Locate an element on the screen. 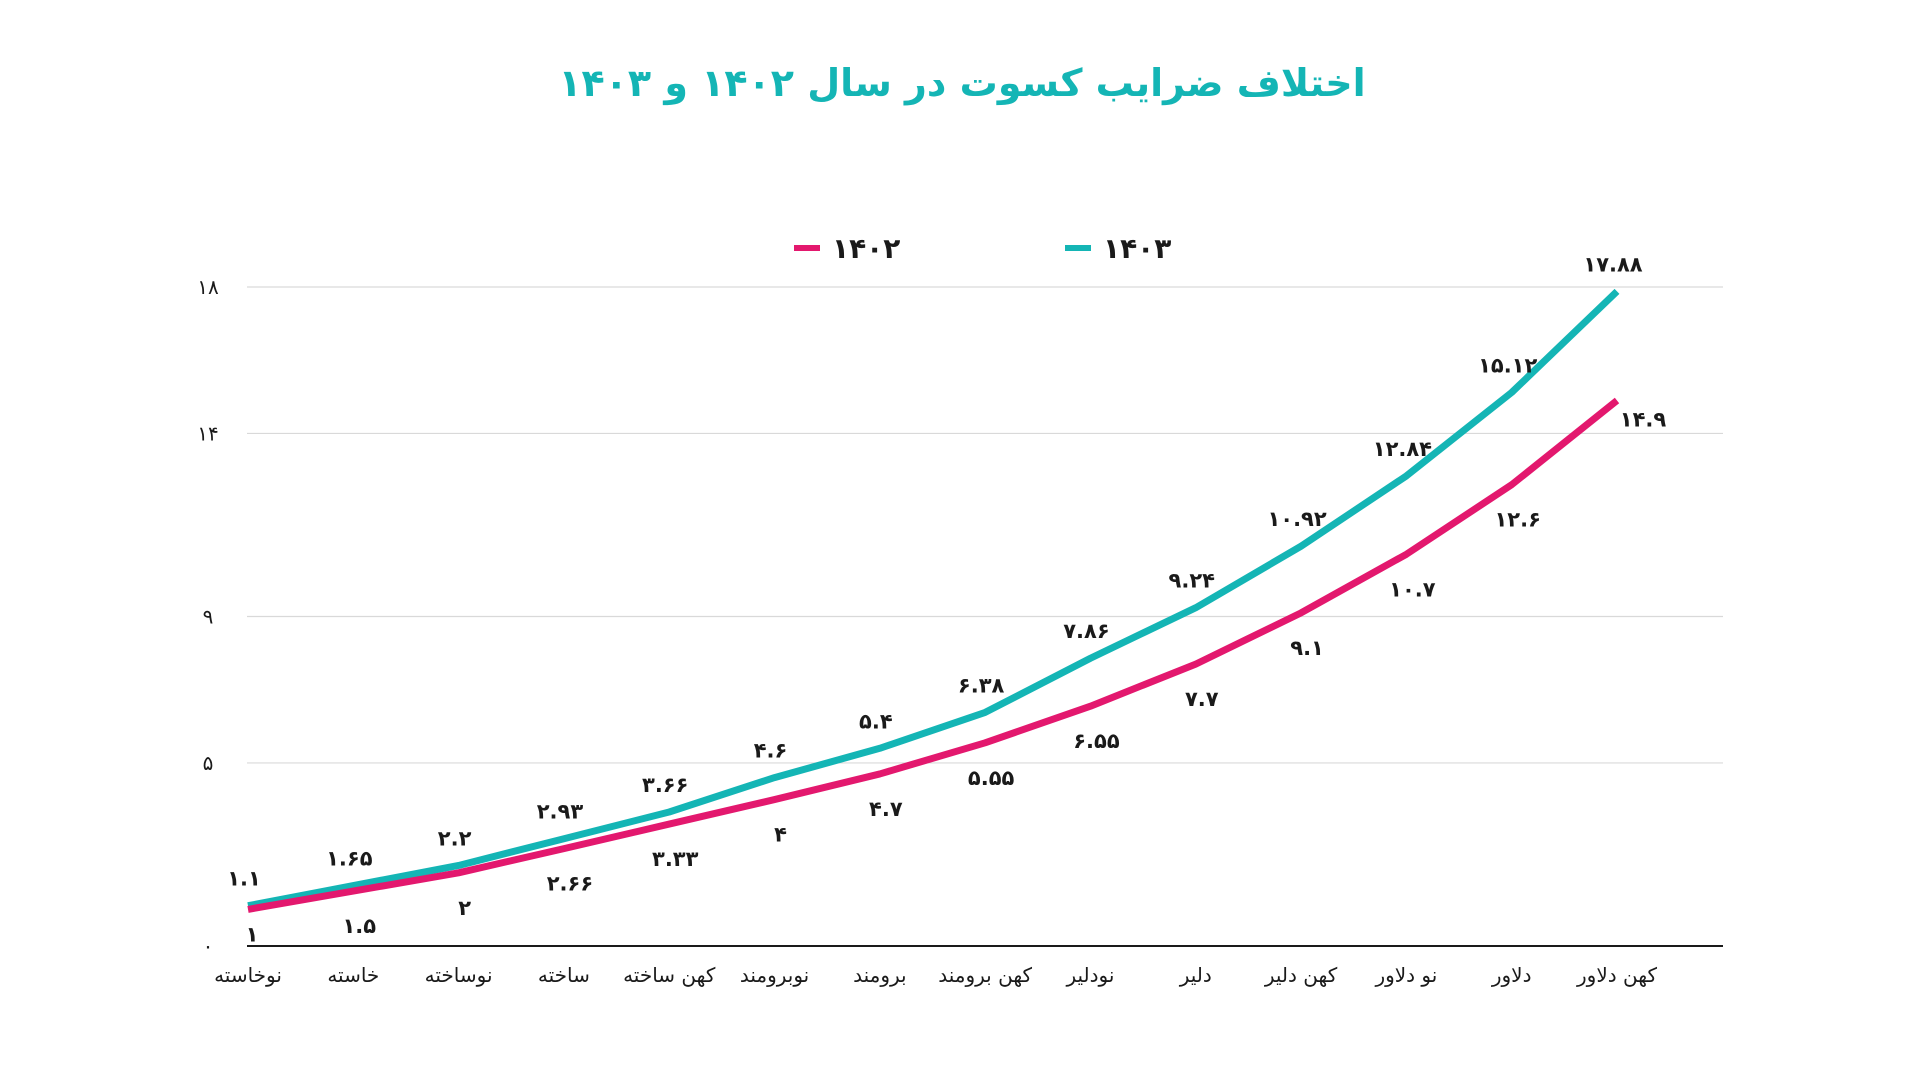 This screenshot has height=1076, width=1920. data-label: ۱.۵ is located at coordinates (359, 926).